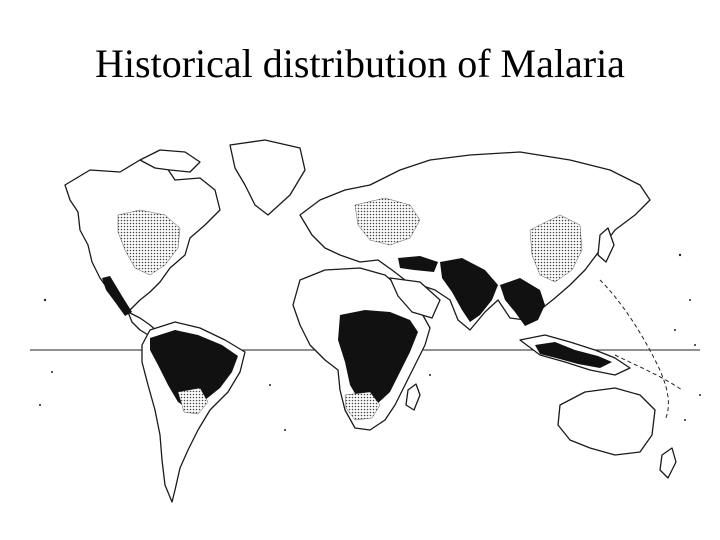 This screenshot has width=720, height=540. What do you see at coordinates (117, 296) in the screenshot?
I see `malaria-zone-central-america` at bounding box center [117, 296].